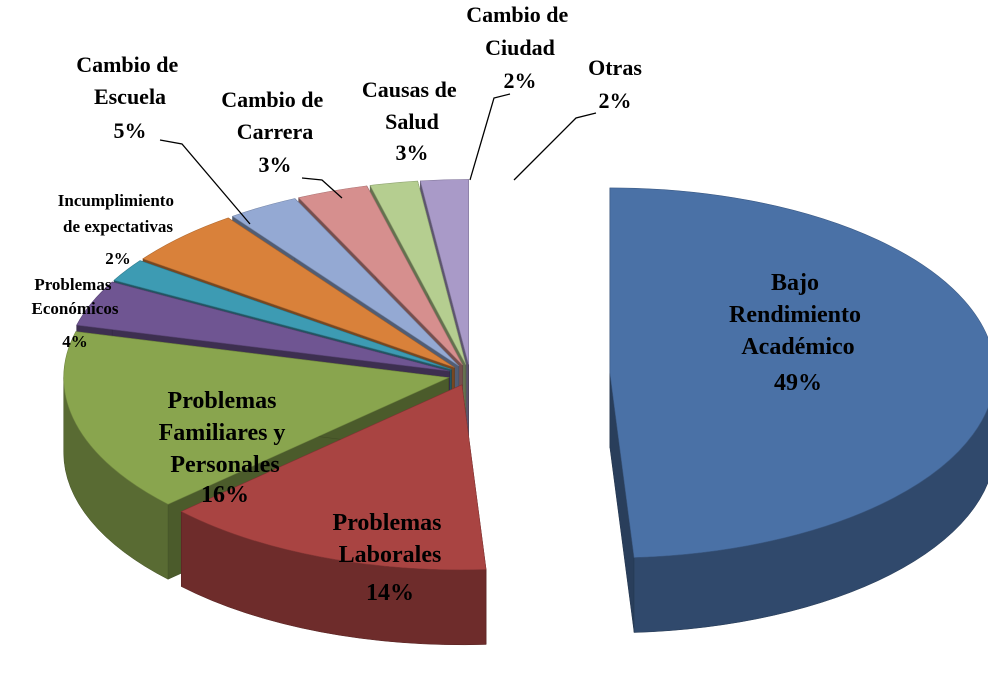  Describe the element at coordinates (798, 383) in the screenshot. I see `value-label: 49%` at that location.